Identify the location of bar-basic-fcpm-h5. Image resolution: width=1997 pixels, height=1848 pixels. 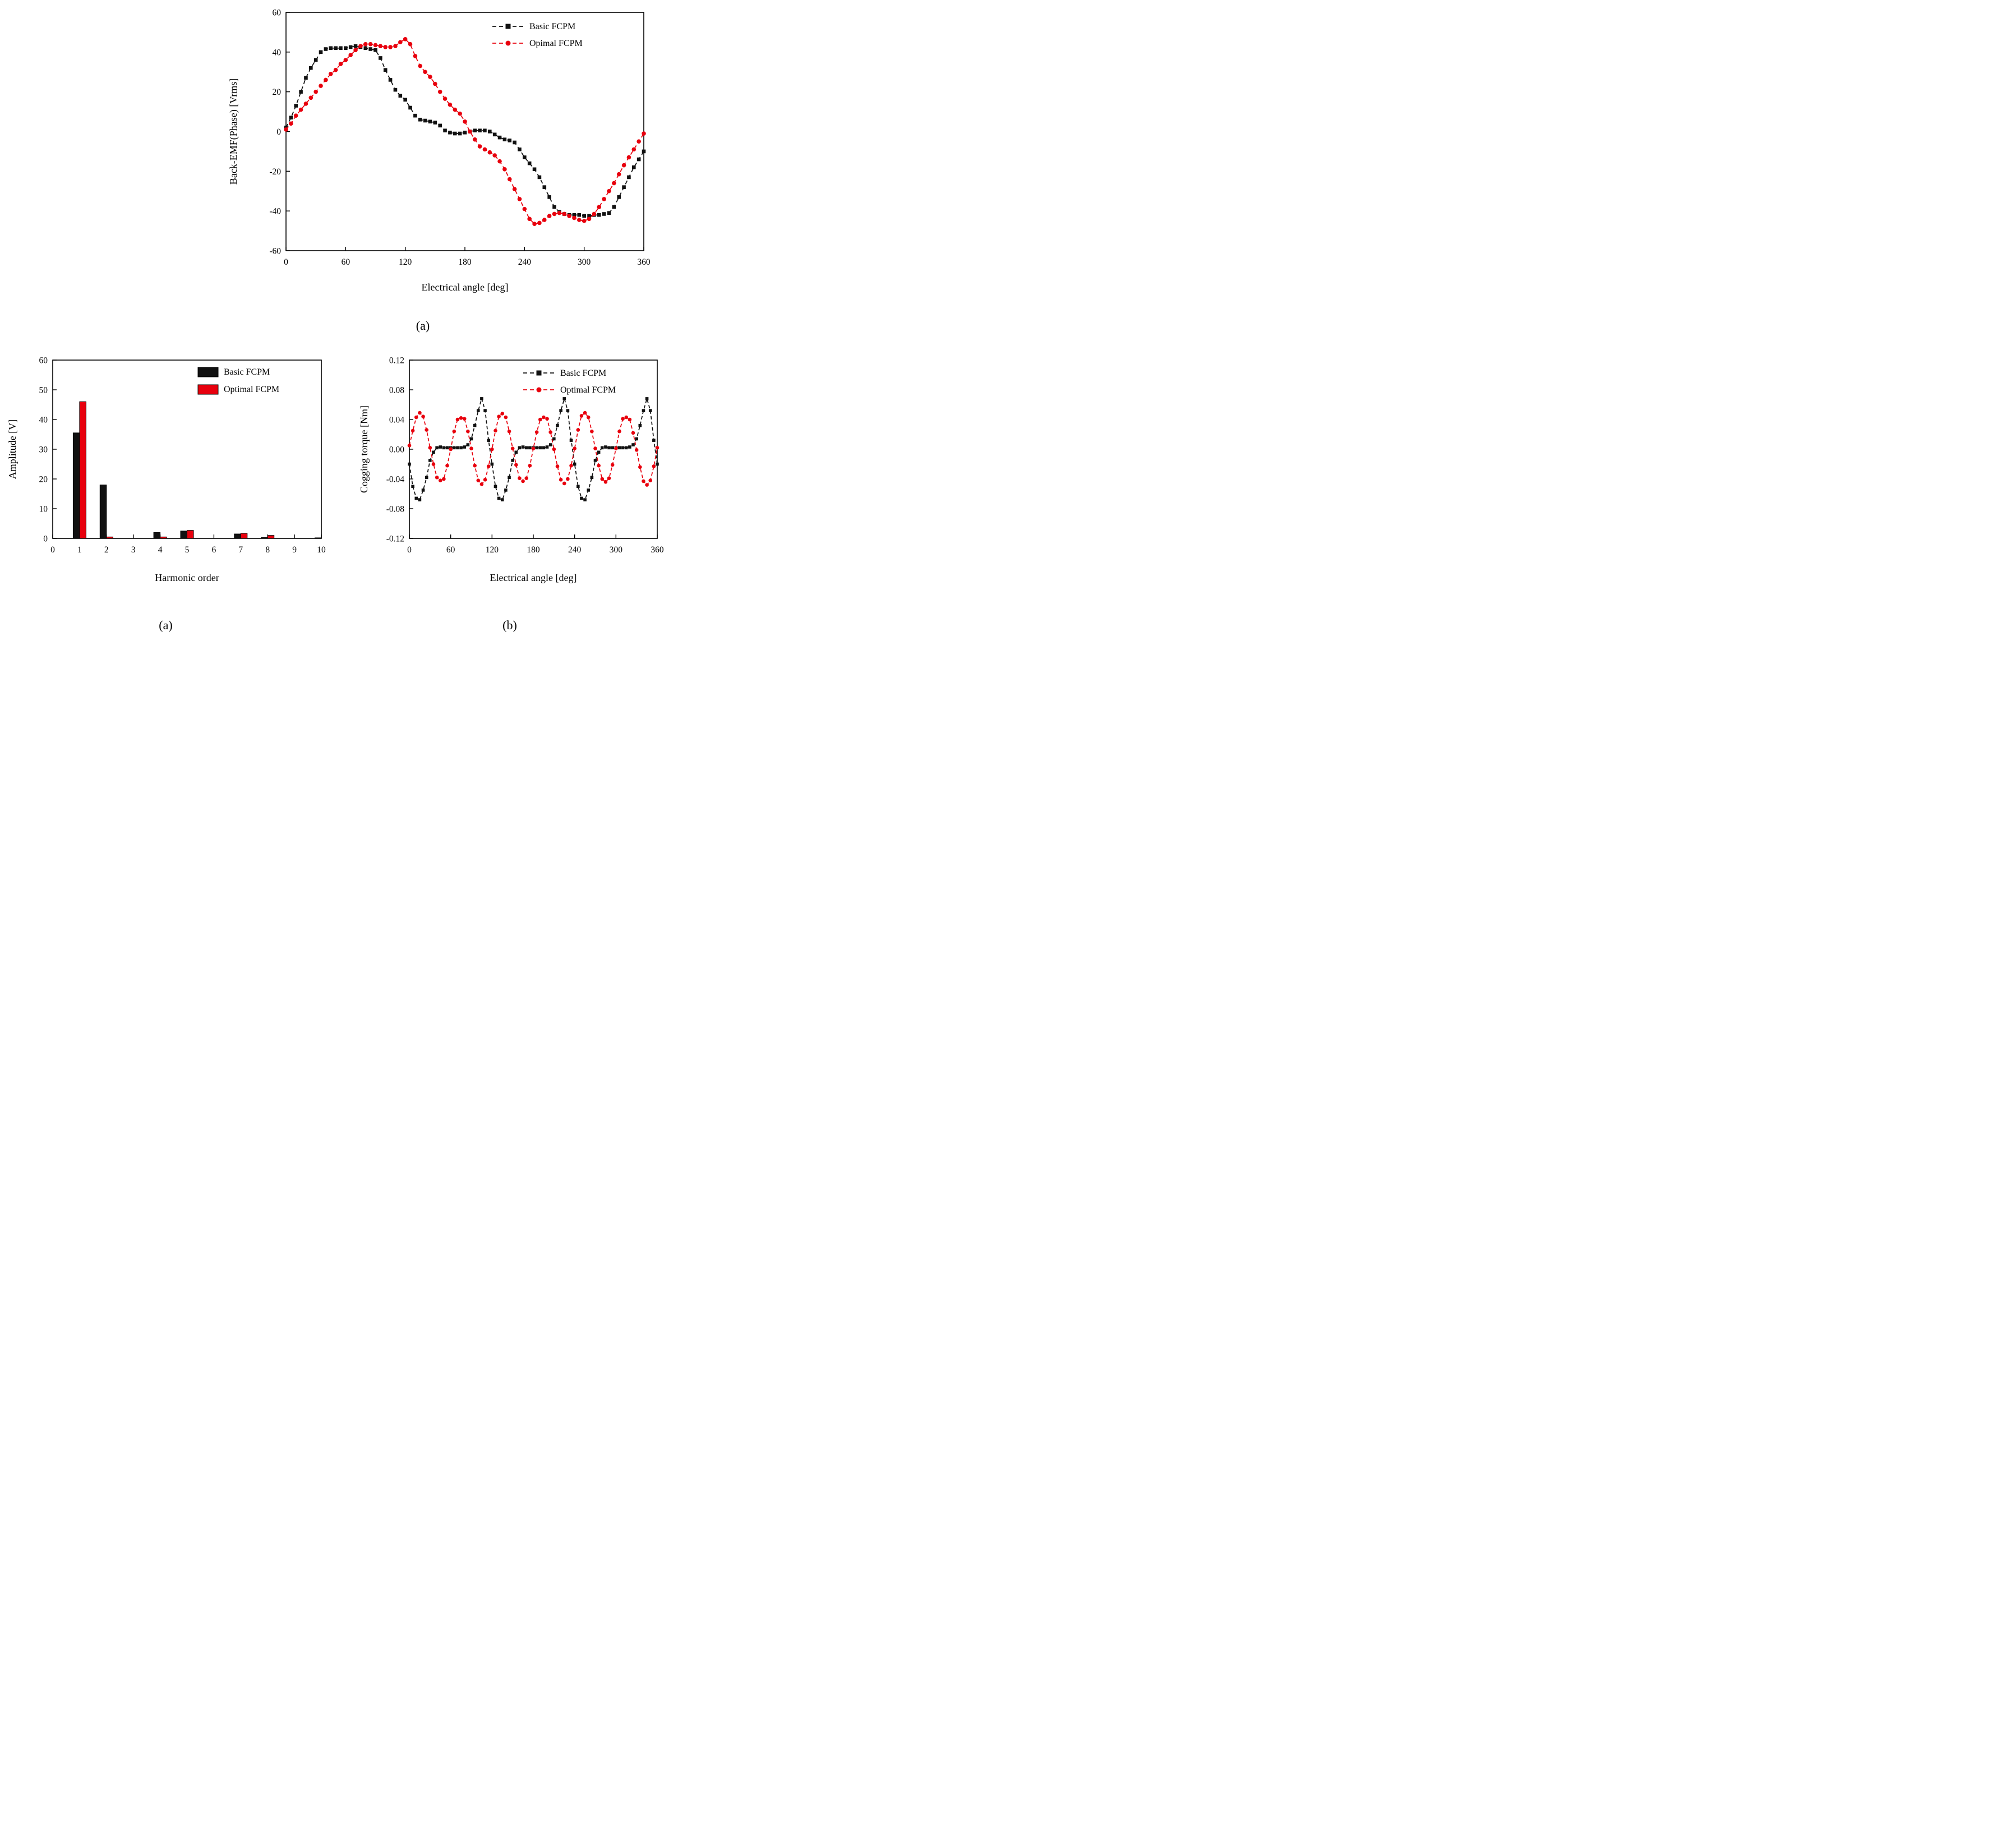
(183, 535).